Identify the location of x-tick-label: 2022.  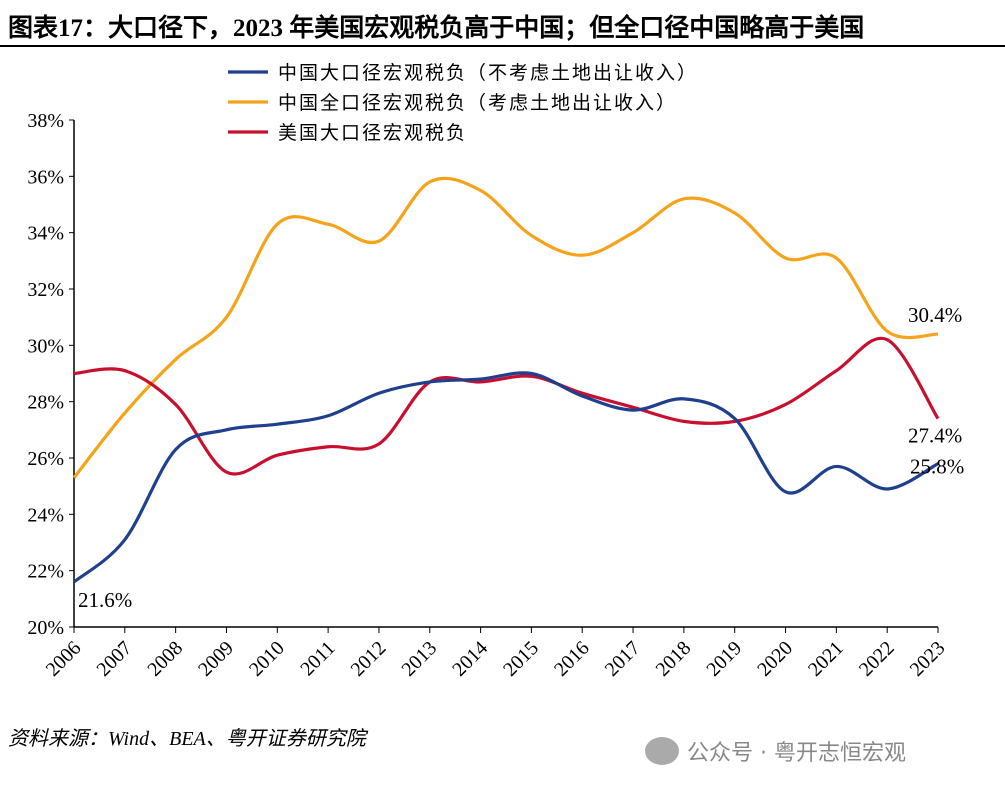
(877, 659).